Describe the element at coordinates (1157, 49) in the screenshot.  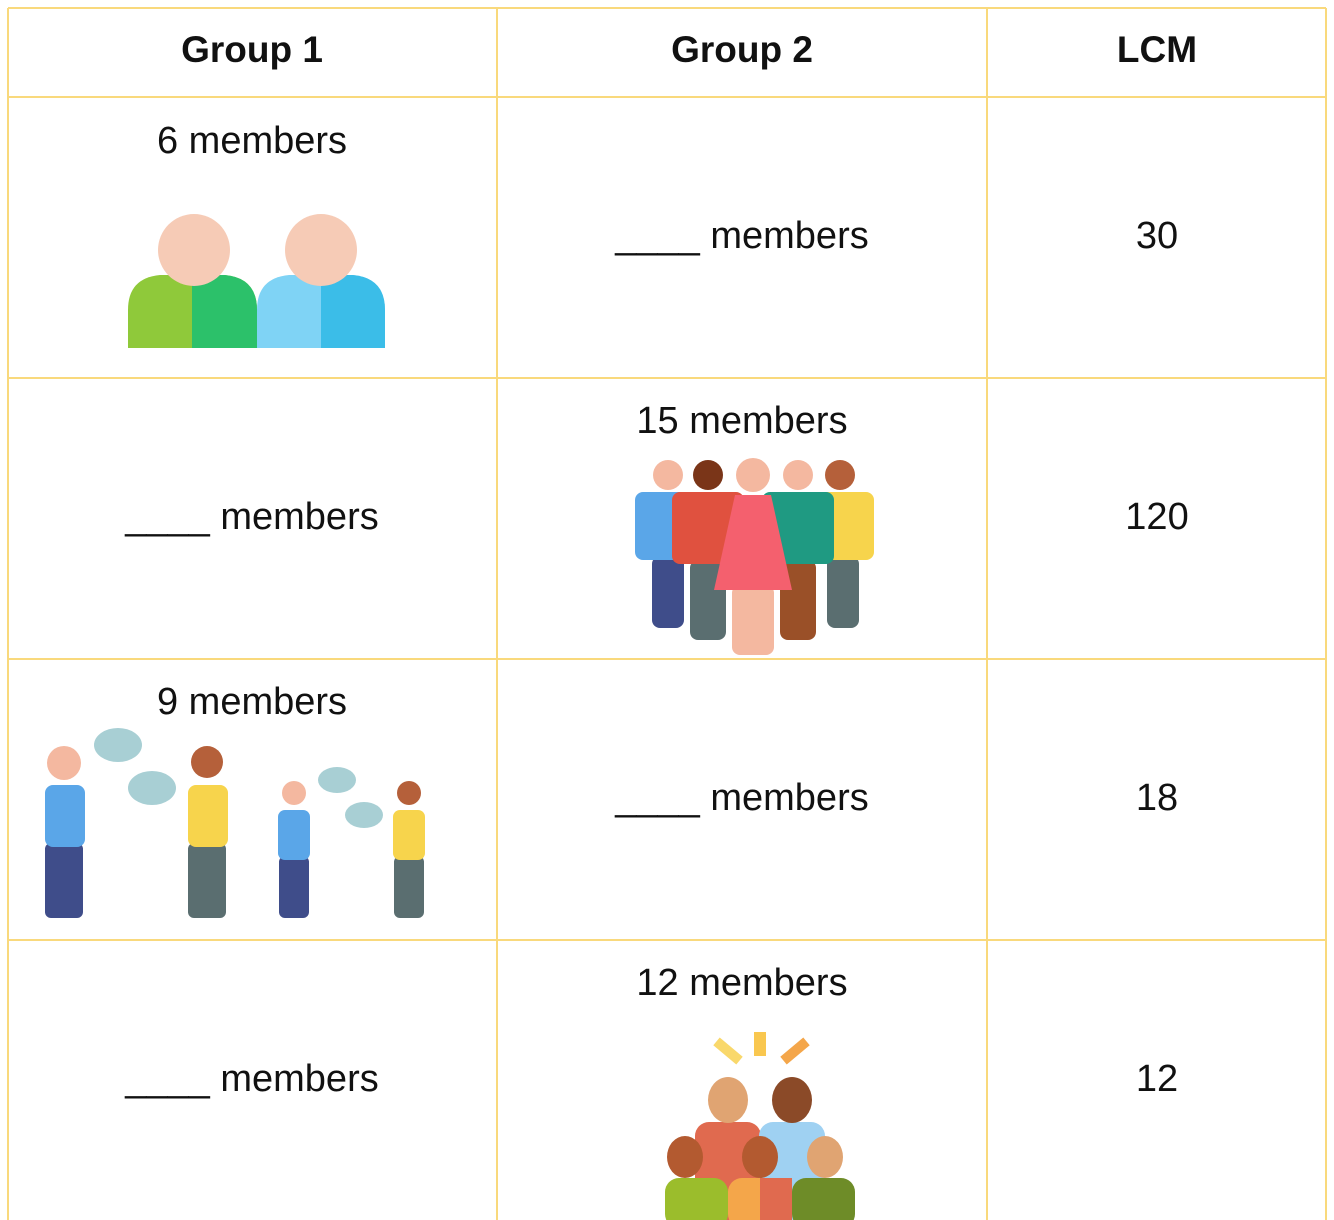
I see `header-cell: LCM` at that location.